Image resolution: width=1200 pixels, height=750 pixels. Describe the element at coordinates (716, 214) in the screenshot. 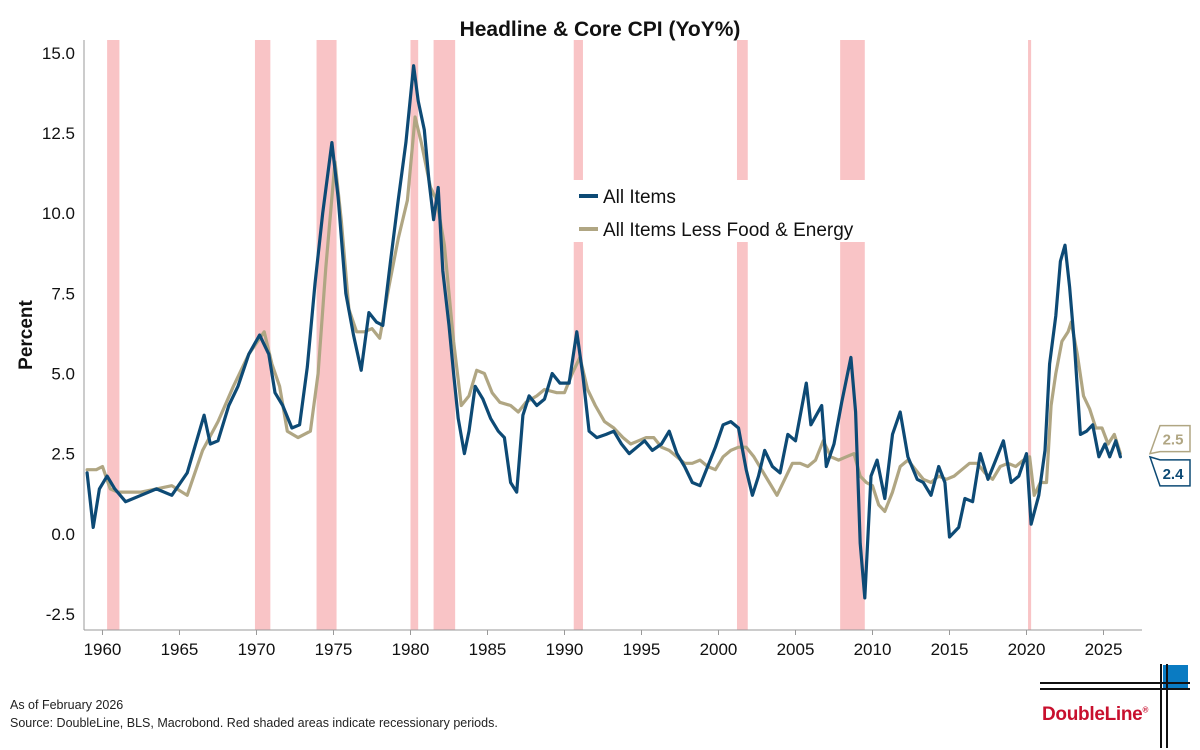

I see `legend: All Items All Items Less Food & Energy` at that location.